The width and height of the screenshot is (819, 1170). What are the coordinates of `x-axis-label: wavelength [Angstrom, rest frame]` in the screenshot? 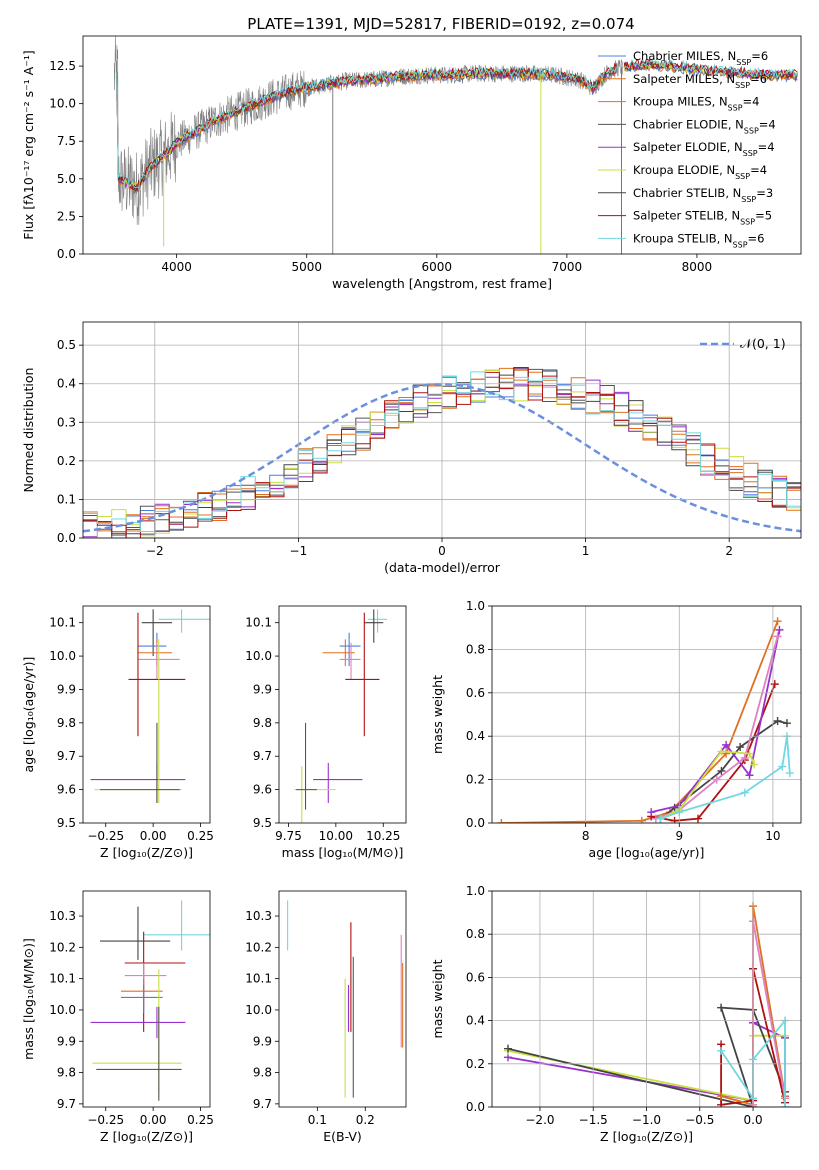 It's located at (442, 283).